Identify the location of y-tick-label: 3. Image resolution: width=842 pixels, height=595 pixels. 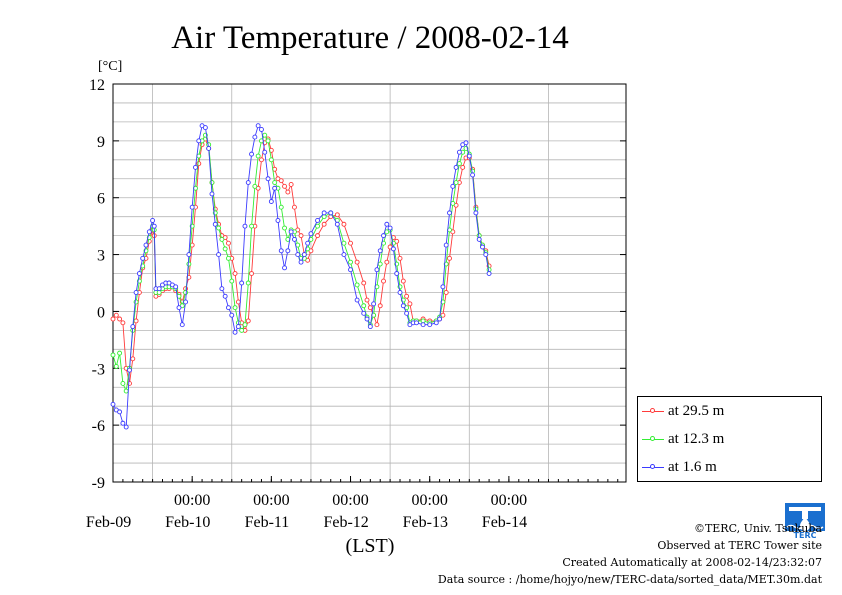
(101, 256).